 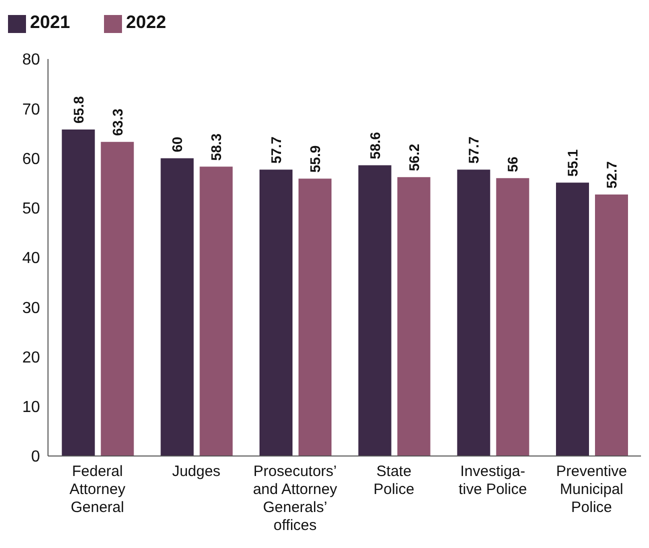 I want to click on x-tick-label: State Police, so click(x=393, y=480).